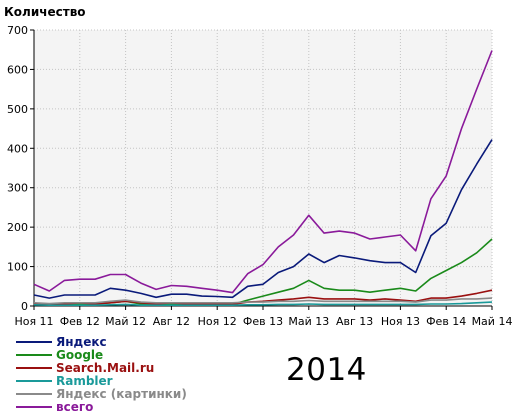 The image size is (520, 418). What do you see at coordinates (79, 355) in the screenshot?
I see `legend-entry: Google` at bounding box center [79, 355].